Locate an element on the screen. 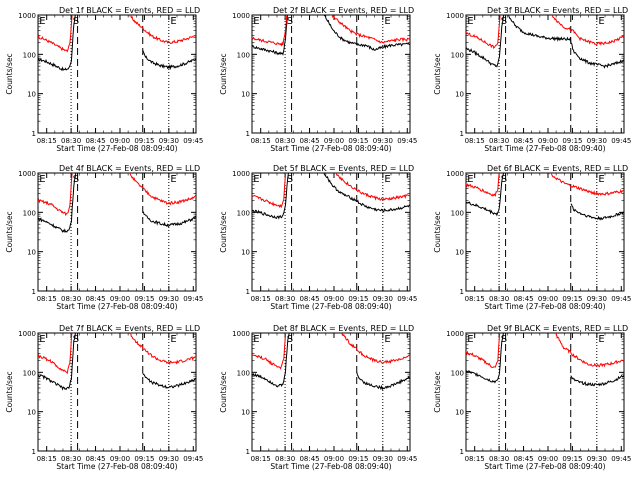  chart-title: Det 9f BLACK = Events, RED = LLD is located at coordinates (557, 328).